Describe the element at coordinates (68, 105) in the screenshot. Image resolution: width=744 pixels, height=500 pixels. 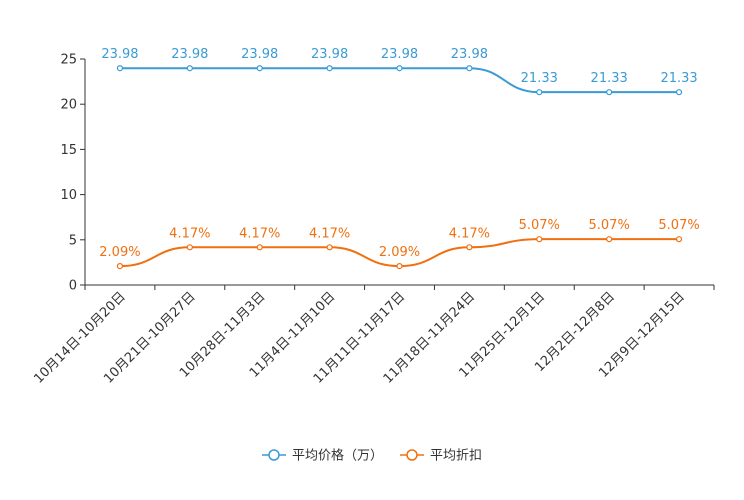
I see `y-tick-label: 20` at that location.